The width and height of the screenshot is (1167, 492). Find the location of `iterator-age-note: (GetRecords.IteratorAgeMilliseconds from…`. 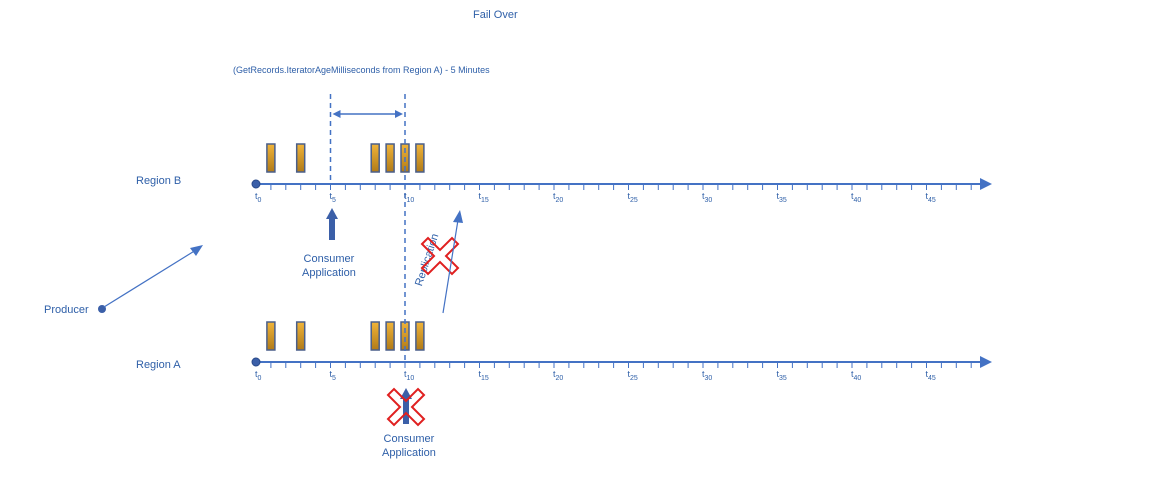

iterator-age-note: (GetRecords.IteratorAgeMilliseconds from… is located at coordinates (361, 70).